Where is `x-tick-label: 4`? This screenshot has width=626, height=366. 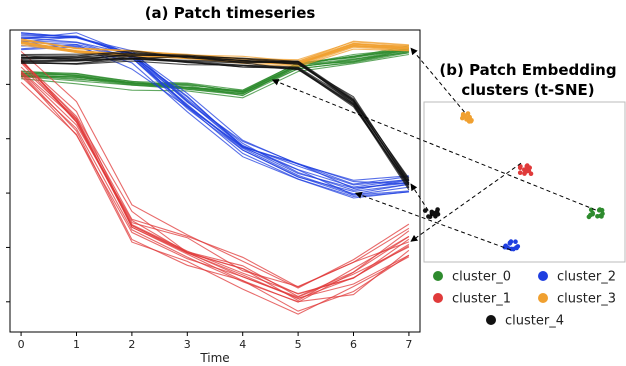 x-tick-label: 4 is located at coordinates (242, 344).